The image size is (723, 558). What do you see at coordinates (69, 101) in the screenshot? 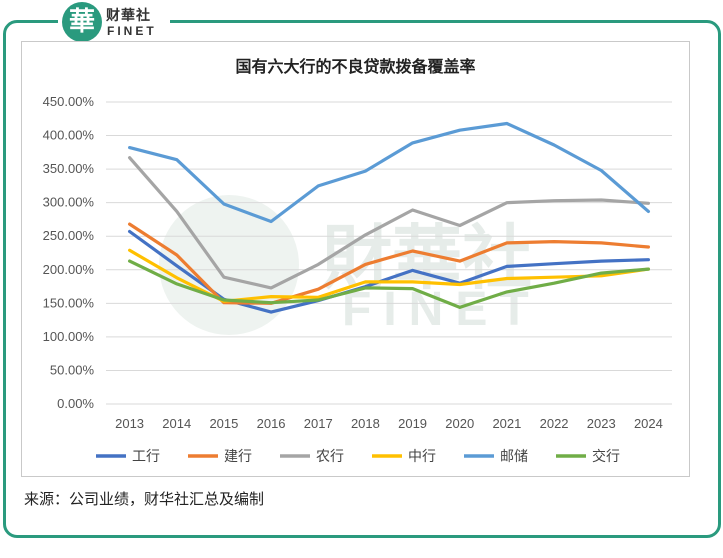
I see `y-tick-label: 450.00%` at bounding box center [69, 101].